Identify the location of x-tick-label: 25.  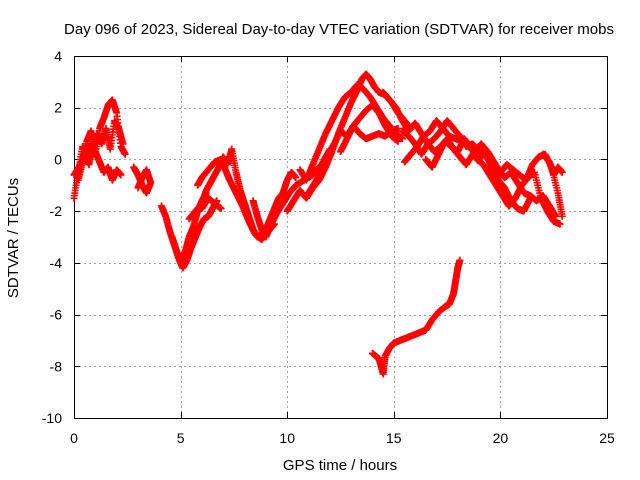
(607, 438).